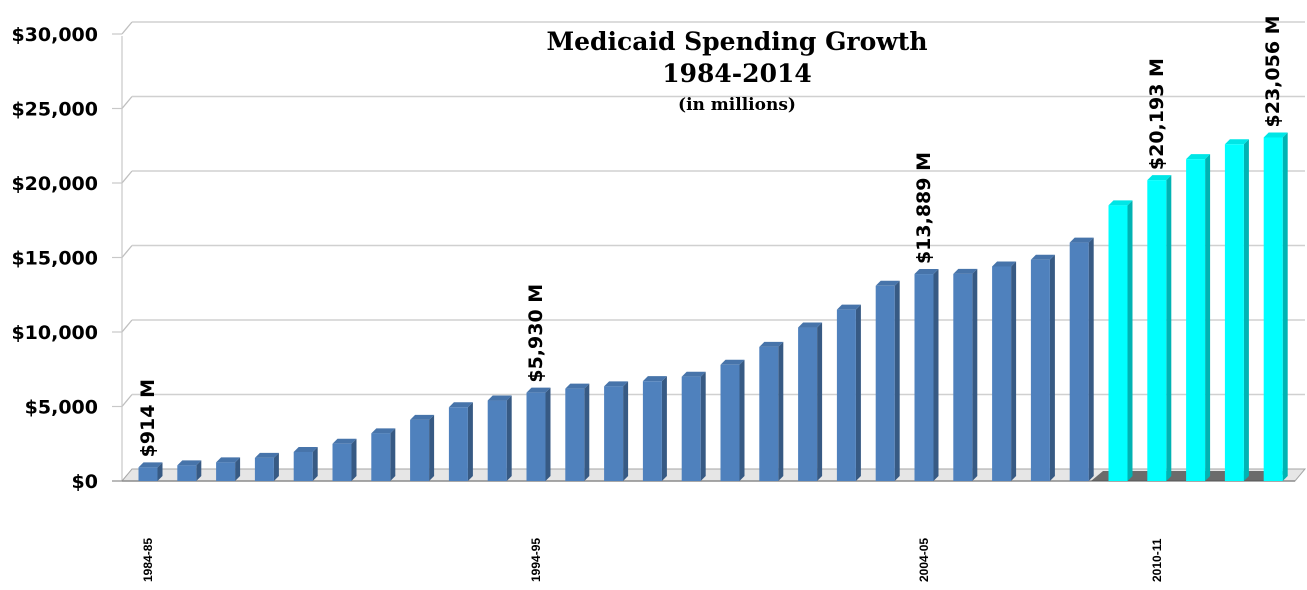 This screenshot has height=590, width=1307. Describe the element at coordinates (1273, 71) in the screenshot. I see `data-label: $23,056 M` at that location.